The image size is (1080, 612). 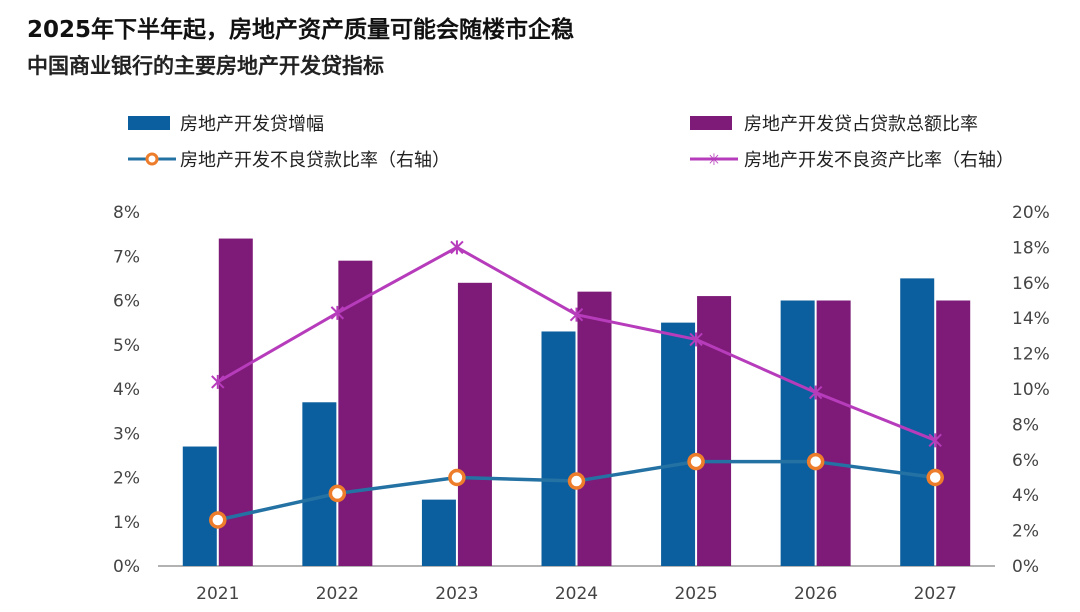 I want to click on point-npa-2025, so click(x=696, y=339).